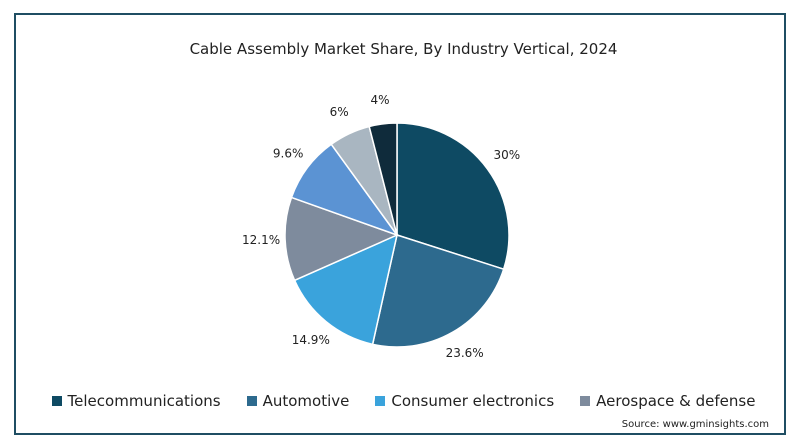 Image resolution: width=807 pixels, height=448 pixels. What do you see at coordinates (676, 401) in the screenshot?
I see `legend-label: Aerospace & defense` at bounding box center [676, 401].